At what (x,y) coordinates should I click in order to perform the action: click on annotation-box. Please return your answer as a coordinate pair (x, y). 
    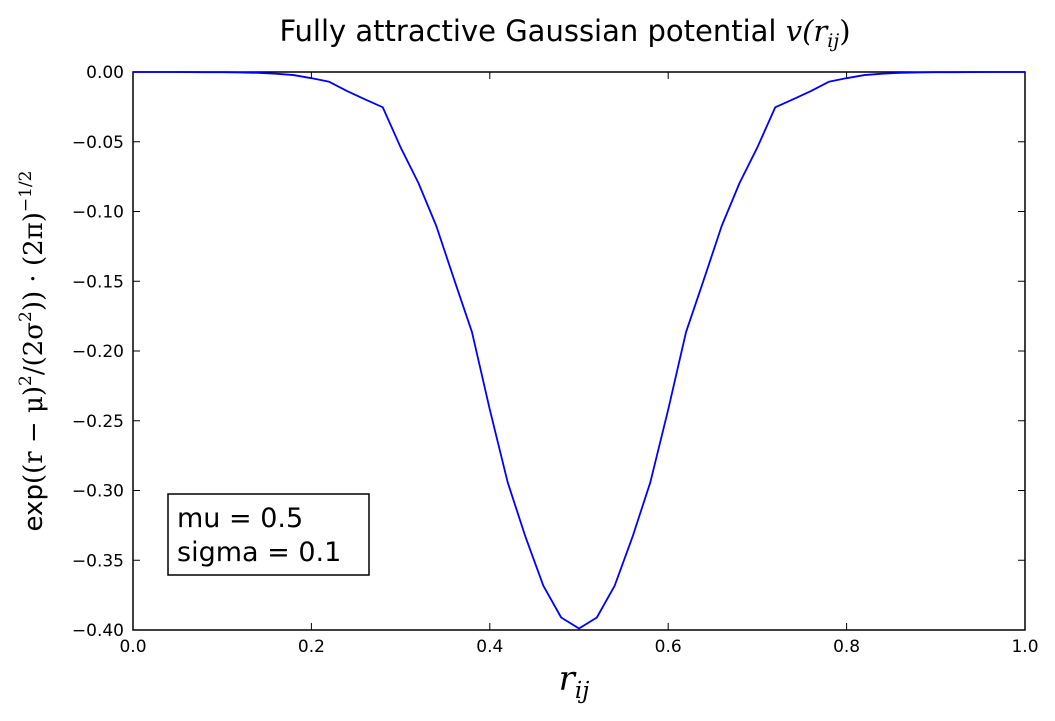
    Looking at the image, I should click on (268, 534).